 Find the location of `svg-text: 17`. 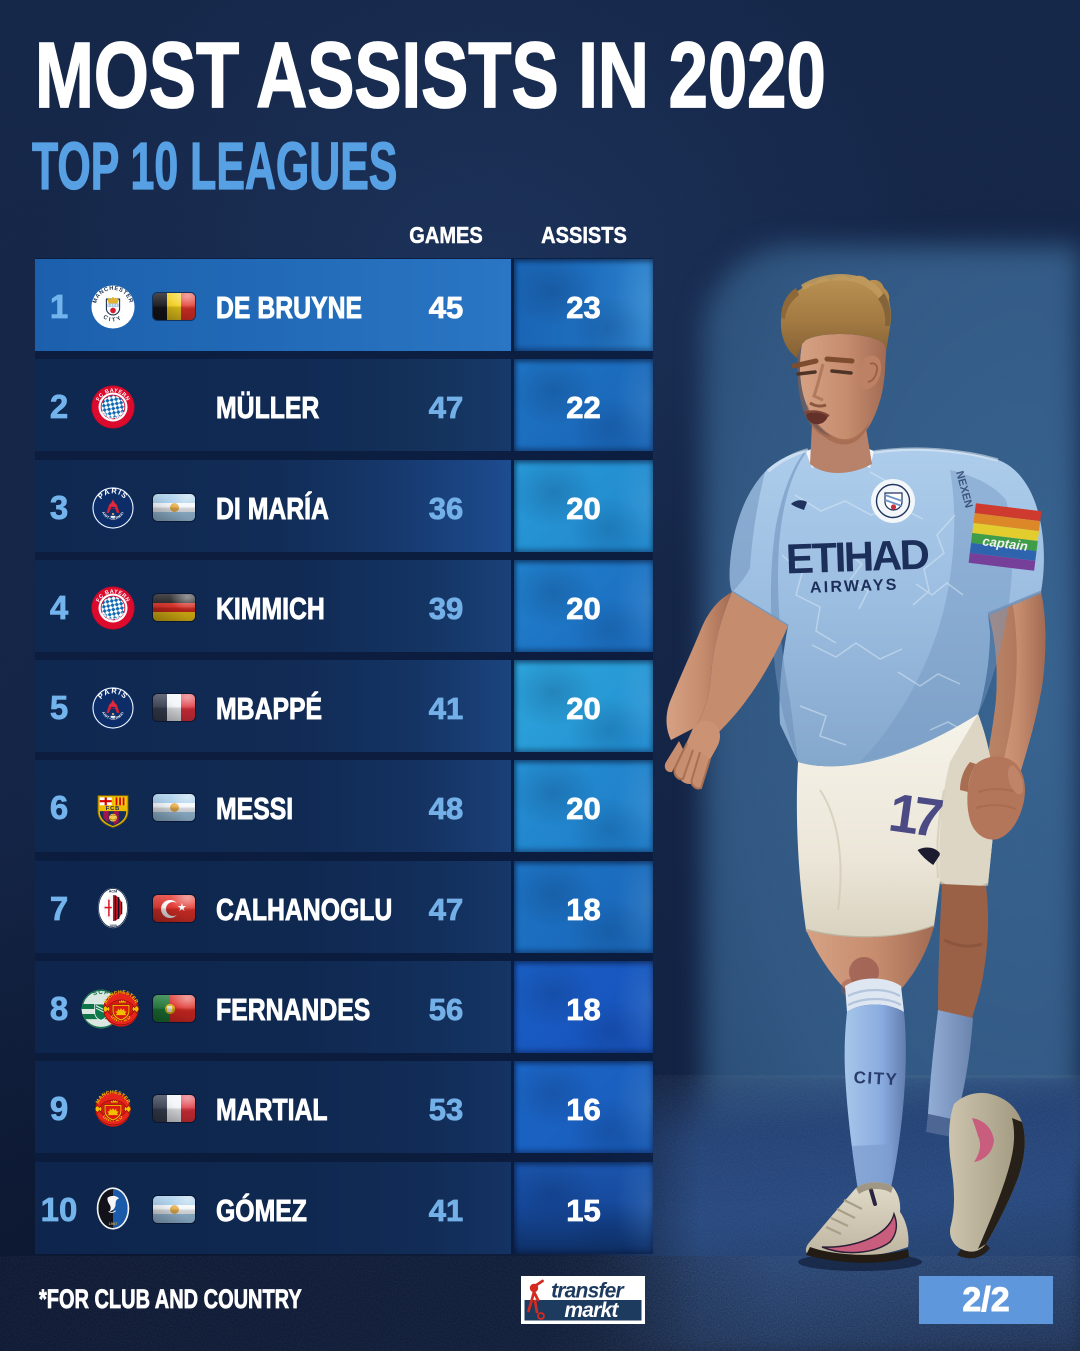

svg-text: 17 is located at coordinates (916, 815).